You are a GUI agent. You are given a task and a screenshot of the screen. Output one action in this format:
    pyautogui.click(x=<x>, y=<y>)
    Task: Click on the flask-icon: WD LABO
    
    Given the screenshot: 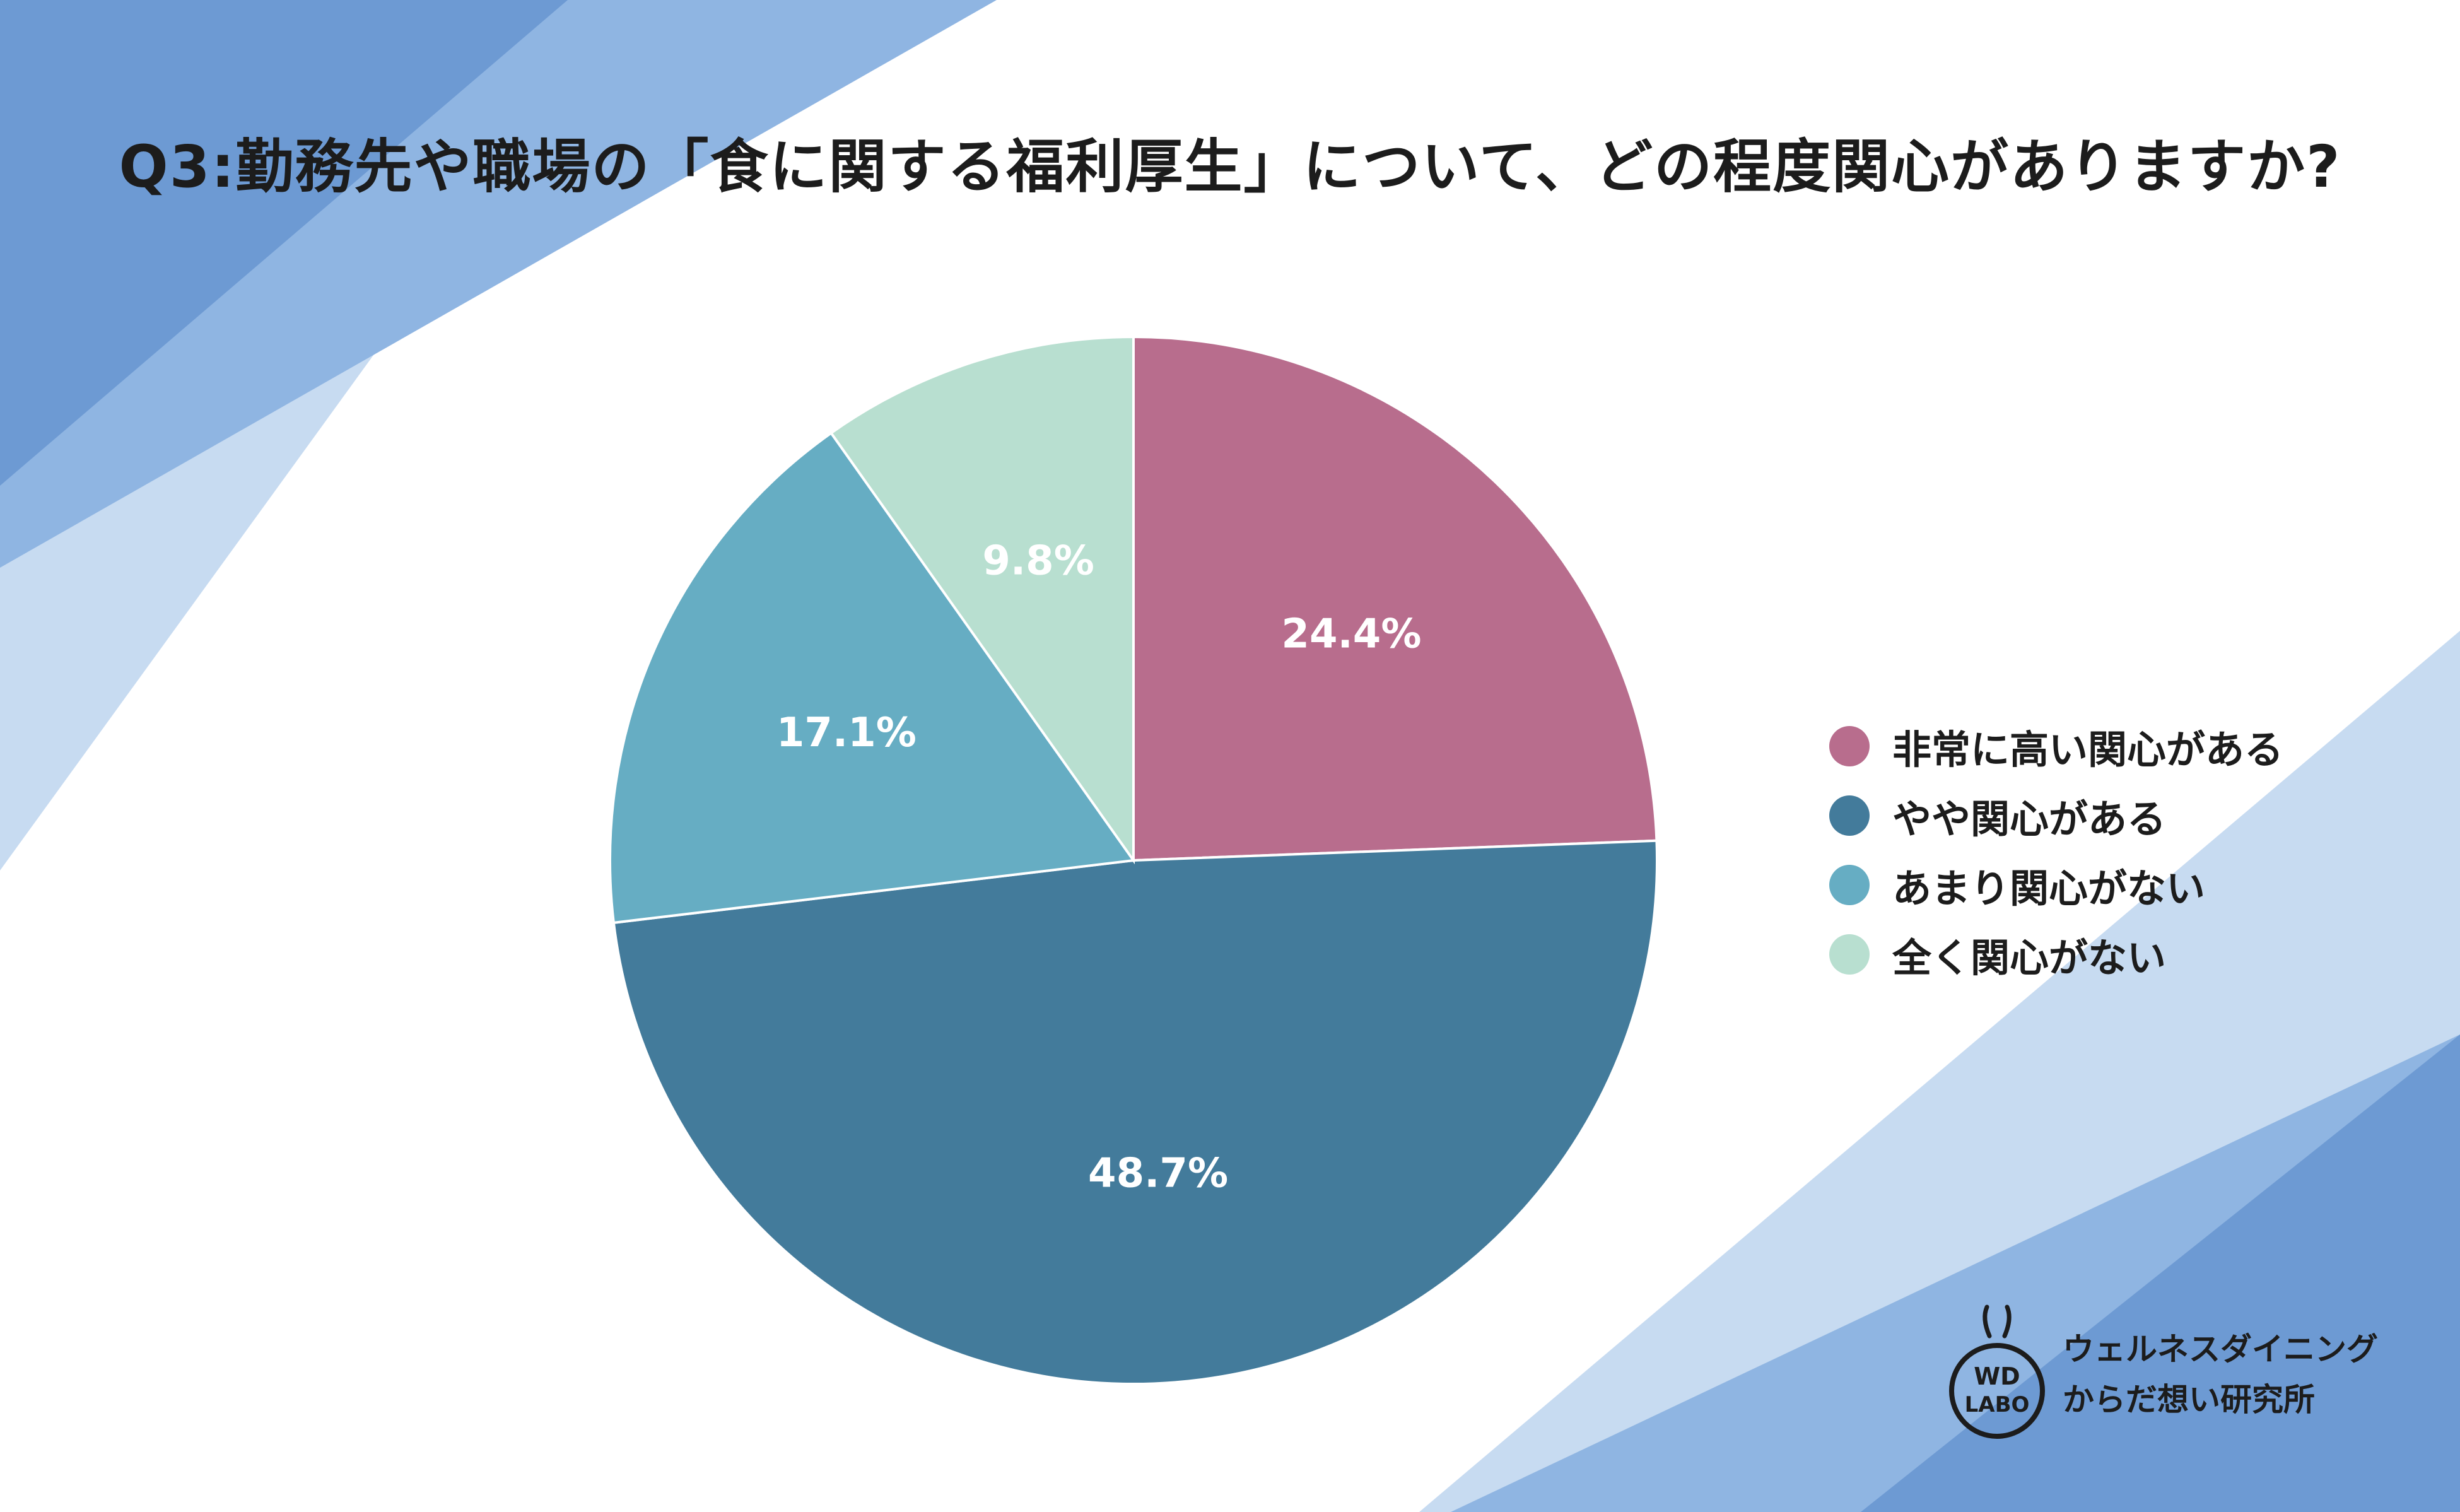 What is the action you would take?
    pyautogui.click(x=1997, y=1371)
    